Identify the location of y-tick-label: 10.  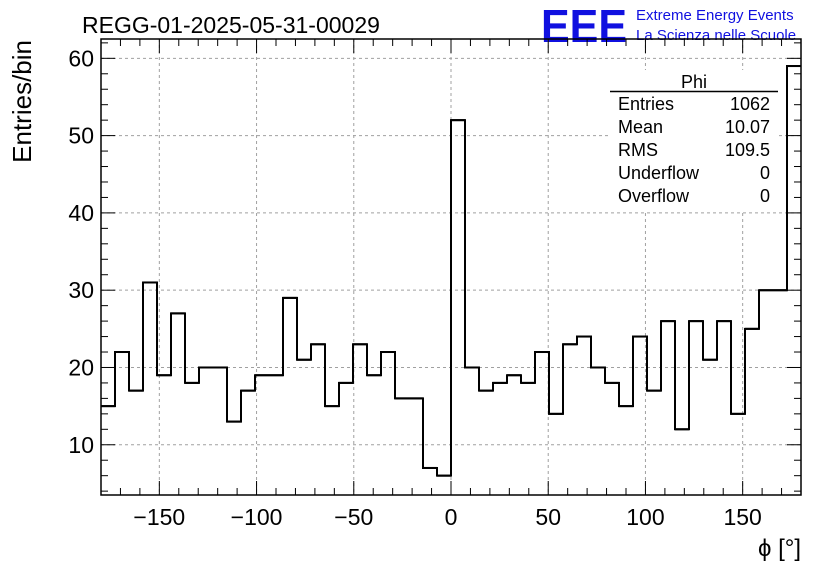
(81, 445).